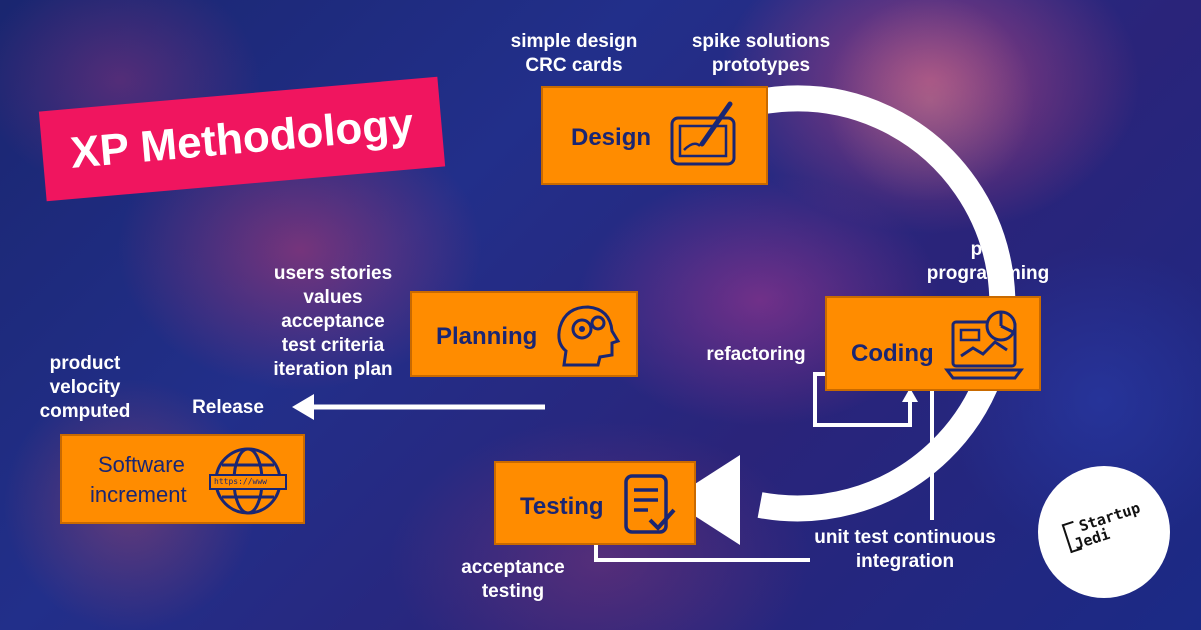  I want to click on refactoring-note: refactoring, so click(756, 354).